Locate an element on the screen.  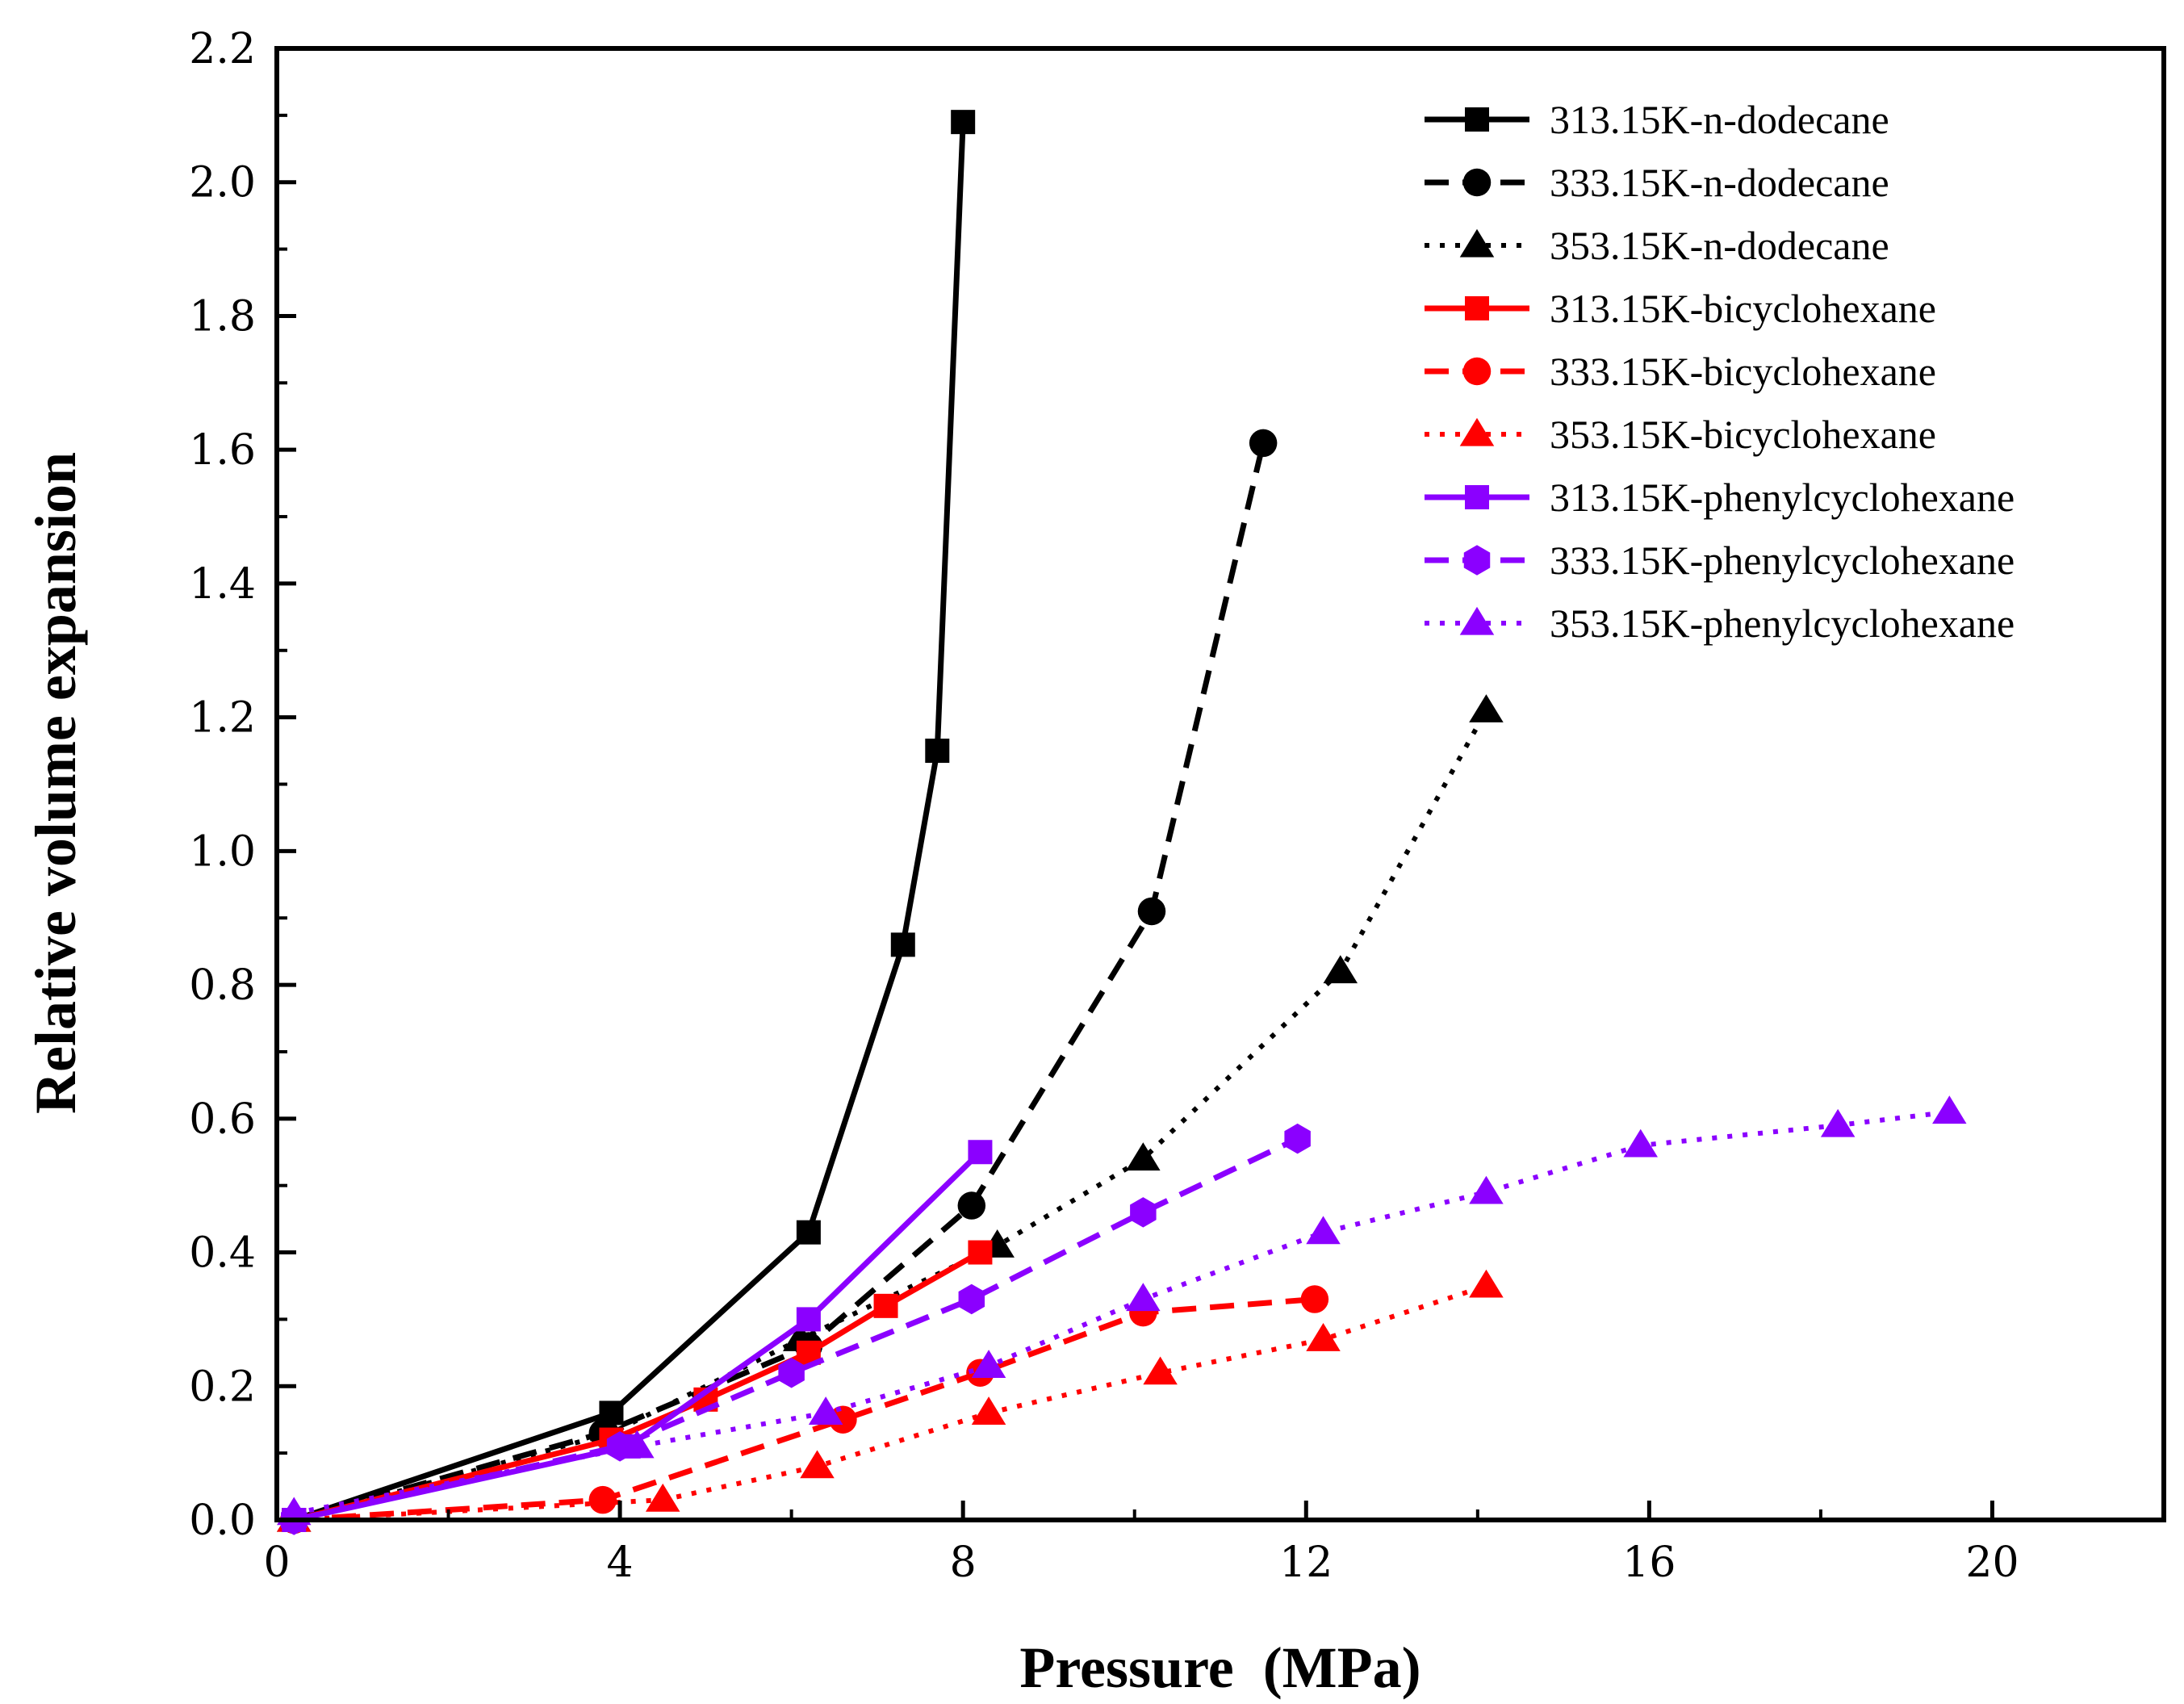
y-tick-label: 0.4 is located at coordinates (222, 1253).